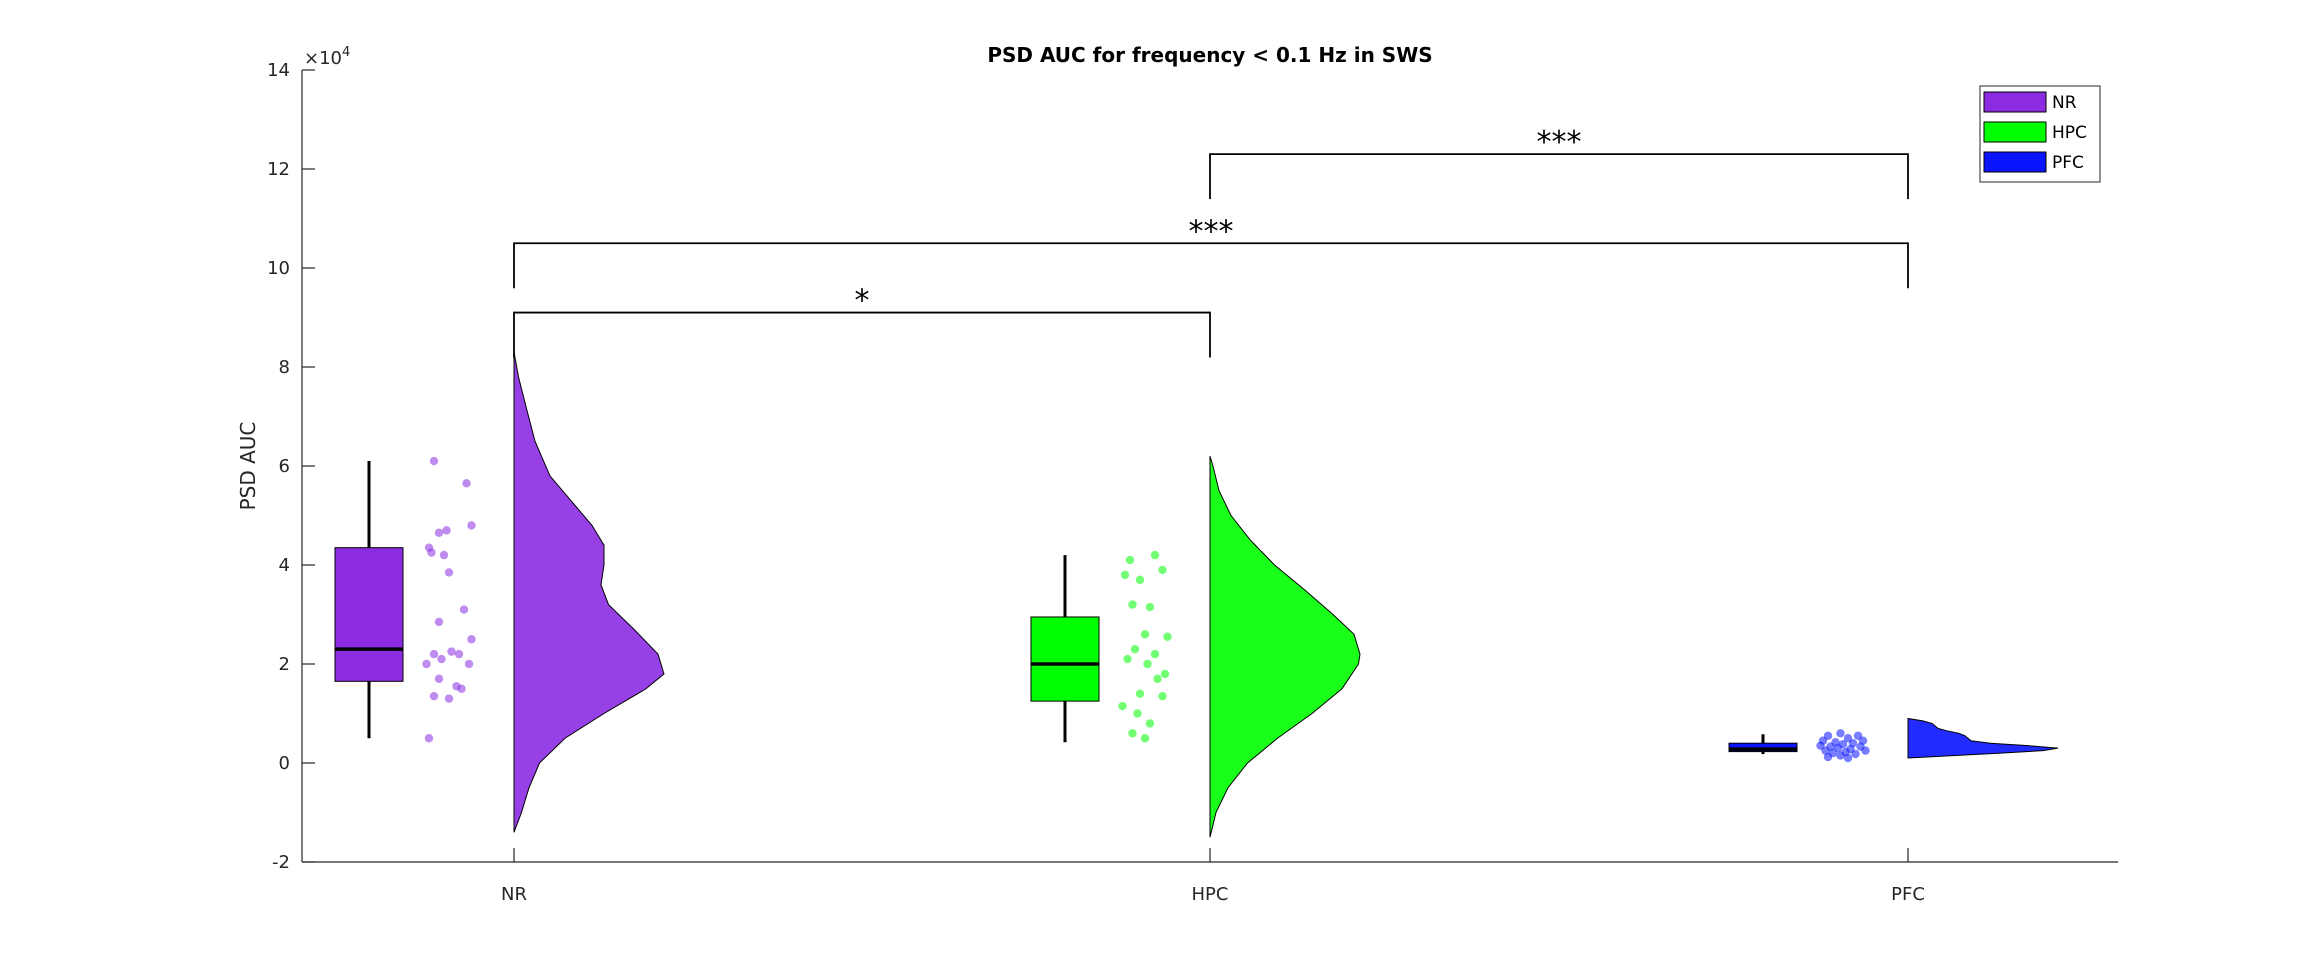 Image resolution: width=2308 pixels, height=955 pixels. What do you see at coordinates (1893, 740) in the screenshot?
I see `series-group-pfc` at bounding box center [1893, 740].